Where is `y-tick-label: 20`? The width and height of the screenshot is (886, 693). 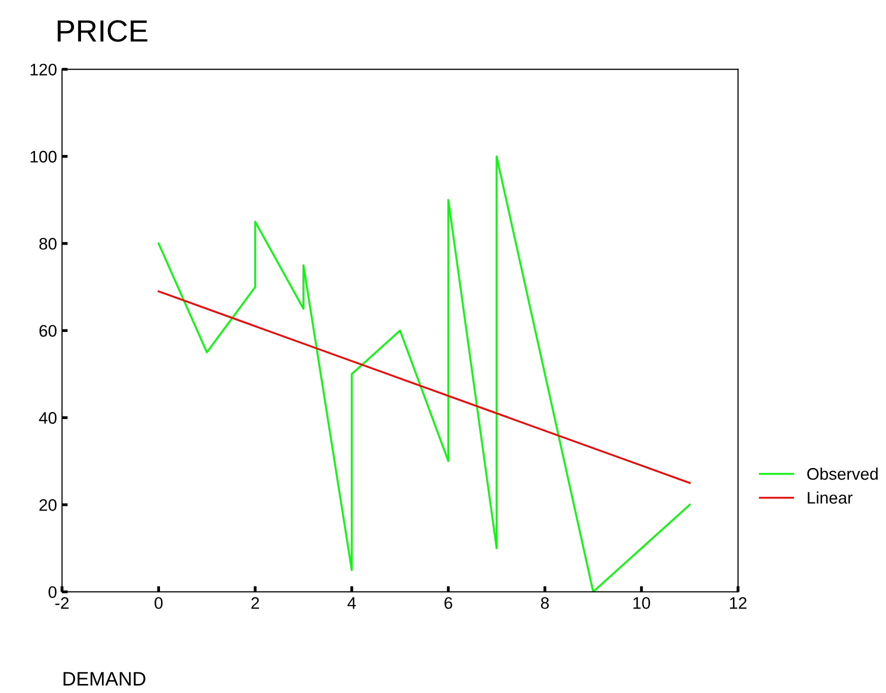
y-tick-label: 20 is located at coordinates (48, 505).